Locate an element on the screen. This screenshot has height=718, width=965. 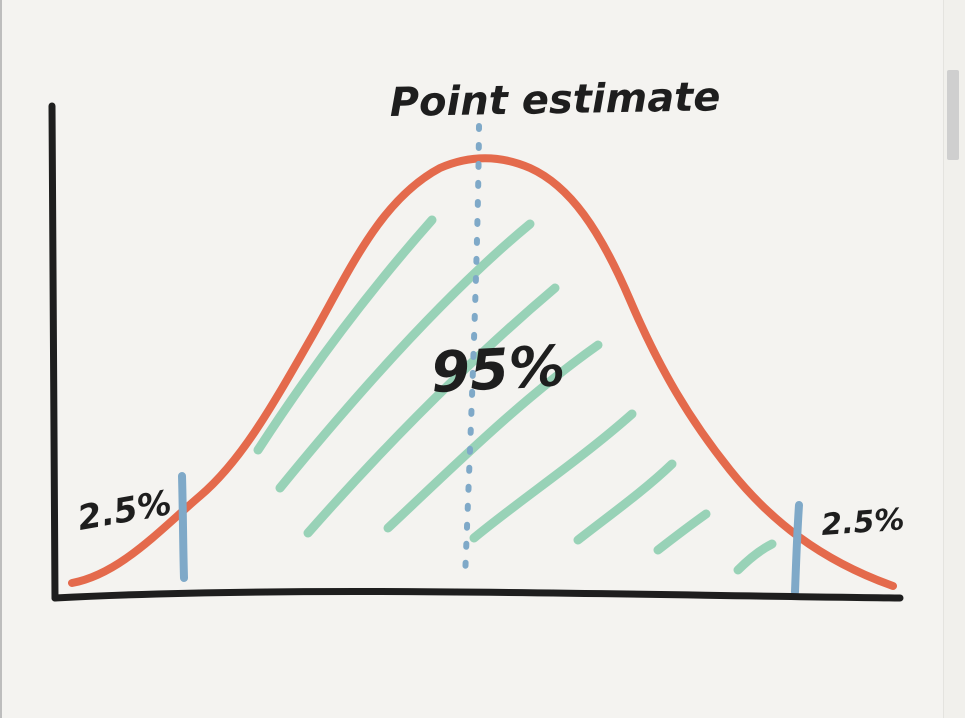
scrollbar-thumb is located at coordinates (953, 115).